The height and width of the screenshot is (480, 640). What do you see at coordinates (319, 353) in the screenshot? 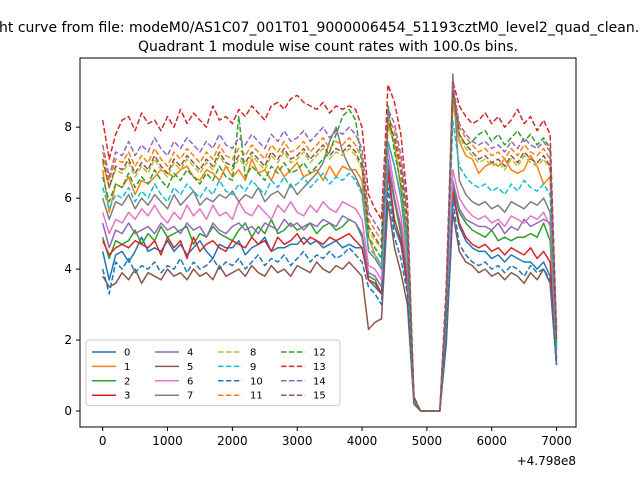
I see `legend-label-12: 12` at bounding box center [319, 353].